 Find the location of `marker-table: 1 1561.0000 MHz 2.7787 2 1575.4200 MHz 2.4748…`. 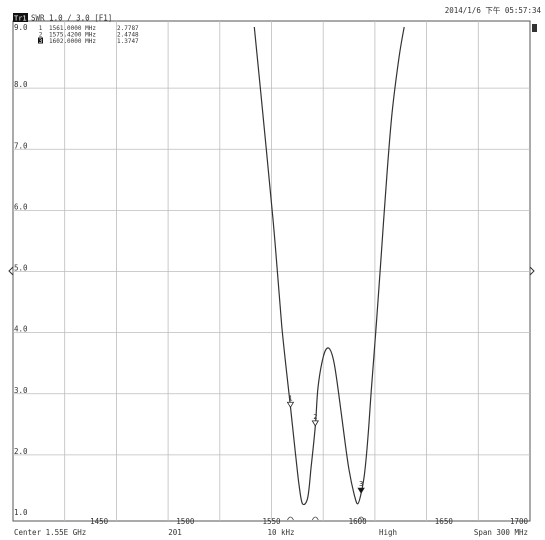

marker-table: 1 1561.0000 MHz 2.7787 2 1575.4200 MHz 2.4748… is located at coordinates (88, 35).